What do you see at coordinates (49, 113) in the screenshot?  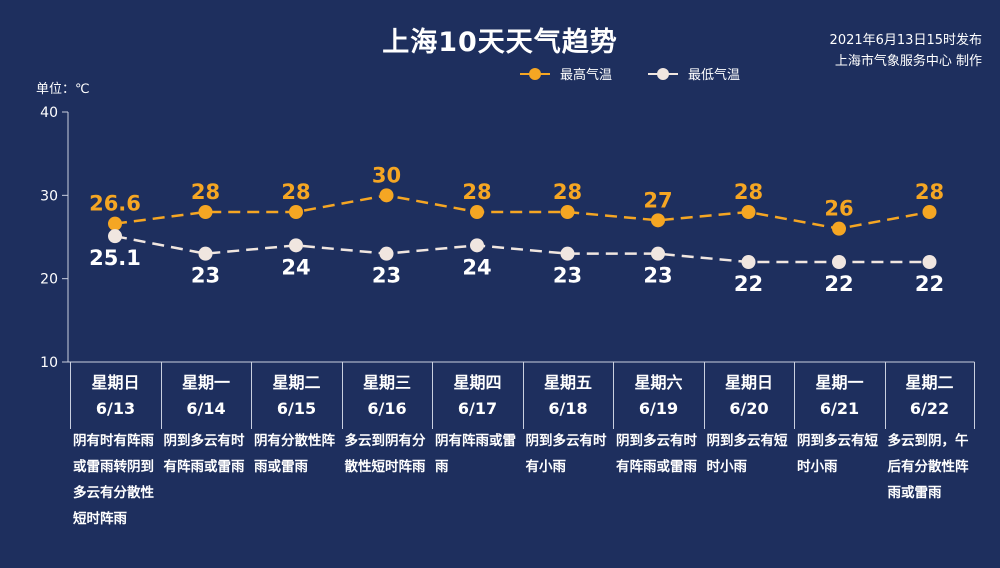 I see `y-tick-label: 40` at bounding box center [49, 113].